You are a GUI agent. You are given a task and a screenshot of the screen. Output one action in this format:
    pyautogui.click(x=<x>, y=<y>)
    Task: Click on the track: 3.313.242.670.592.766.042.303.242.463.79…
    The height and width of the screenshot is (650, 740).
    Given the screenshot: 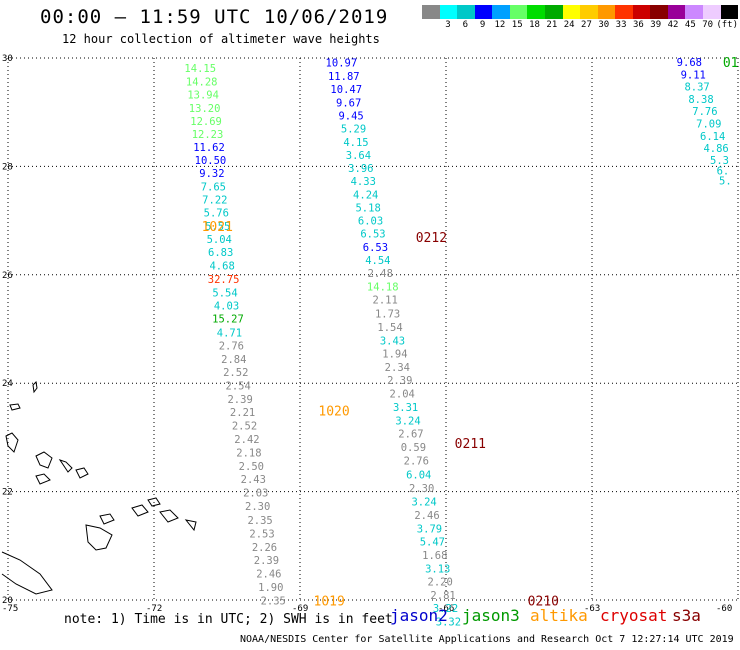 What is the action you would take?
    pyautogui.click(x=439, y=515)
    